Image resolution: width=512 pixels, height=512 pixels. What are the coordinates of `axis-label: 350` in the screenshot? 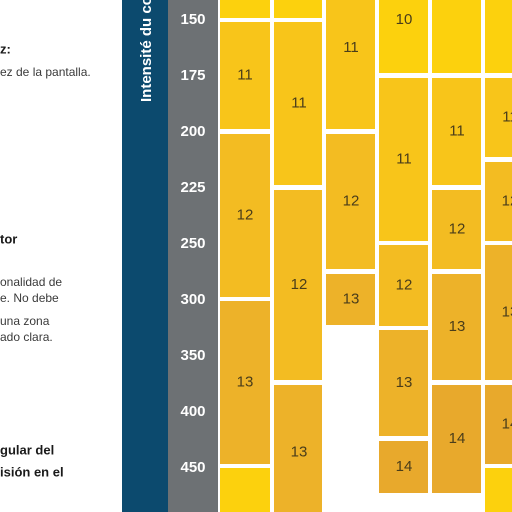 It's located at (192, 355).